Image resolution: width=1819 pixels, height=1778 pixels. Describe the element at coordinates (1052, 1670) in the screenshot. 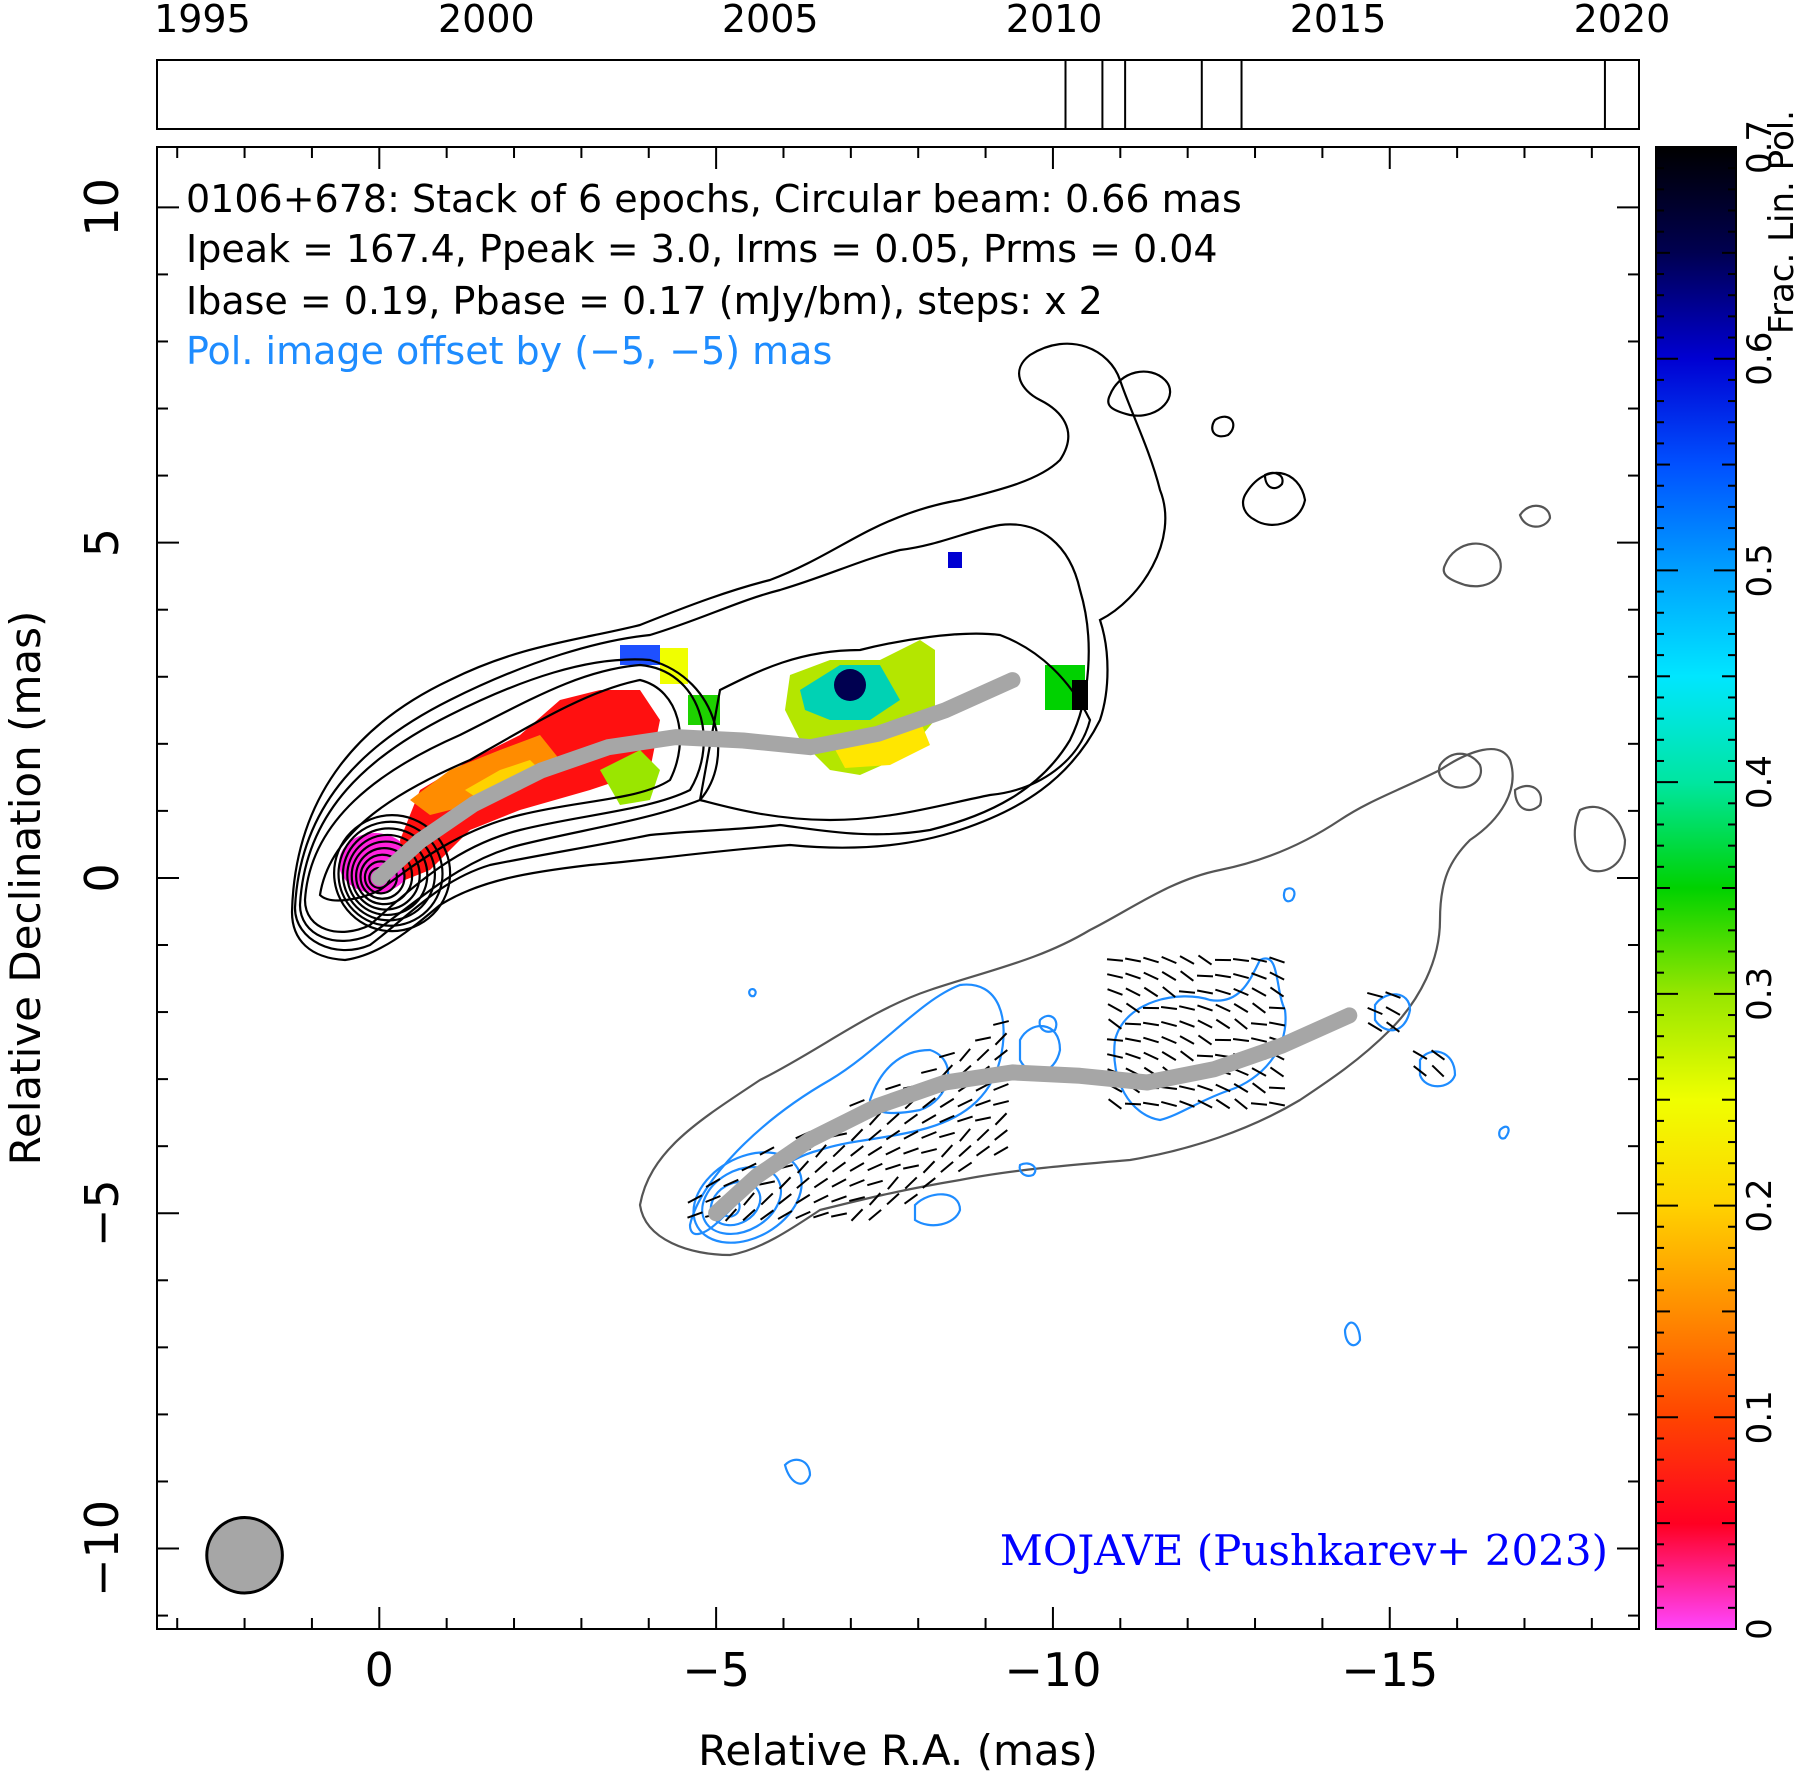

I see `x-tick-label: −10` at that location.